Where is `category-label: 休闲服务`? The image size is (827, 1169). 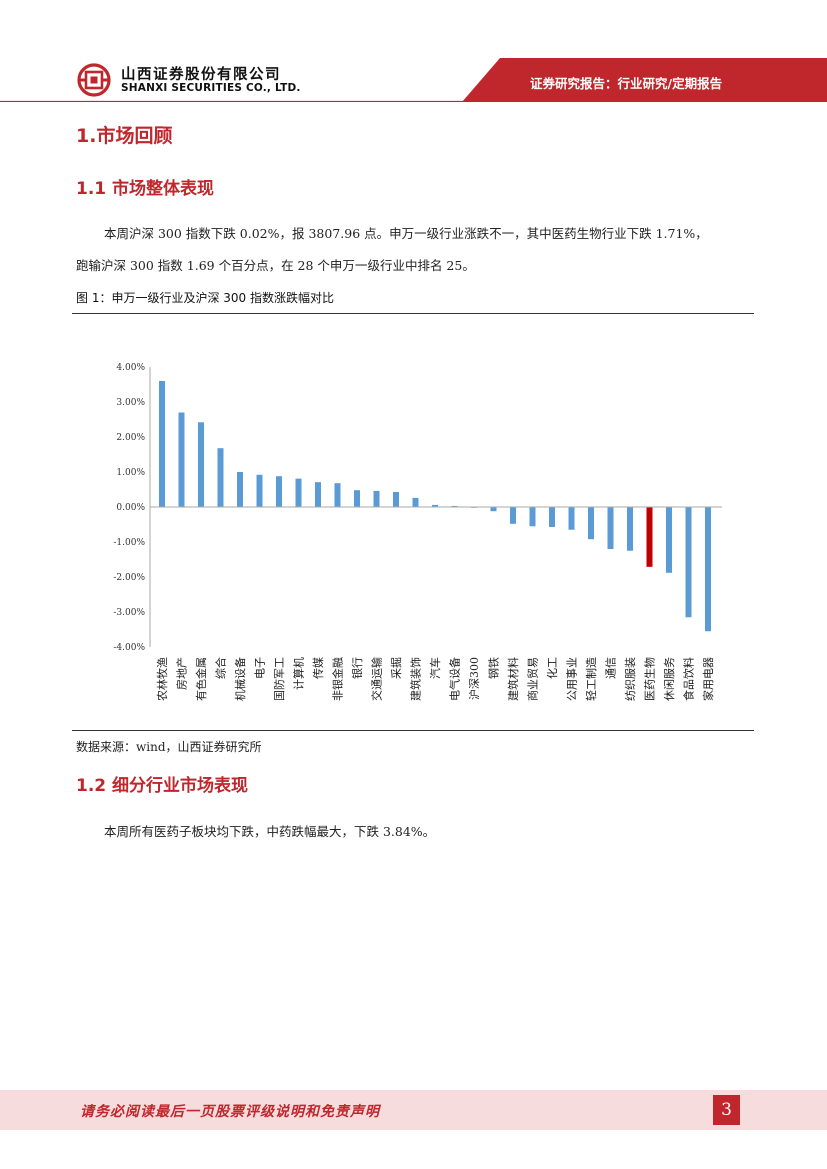
category-label: 休闲服务 is located at coordinates (669, 679).